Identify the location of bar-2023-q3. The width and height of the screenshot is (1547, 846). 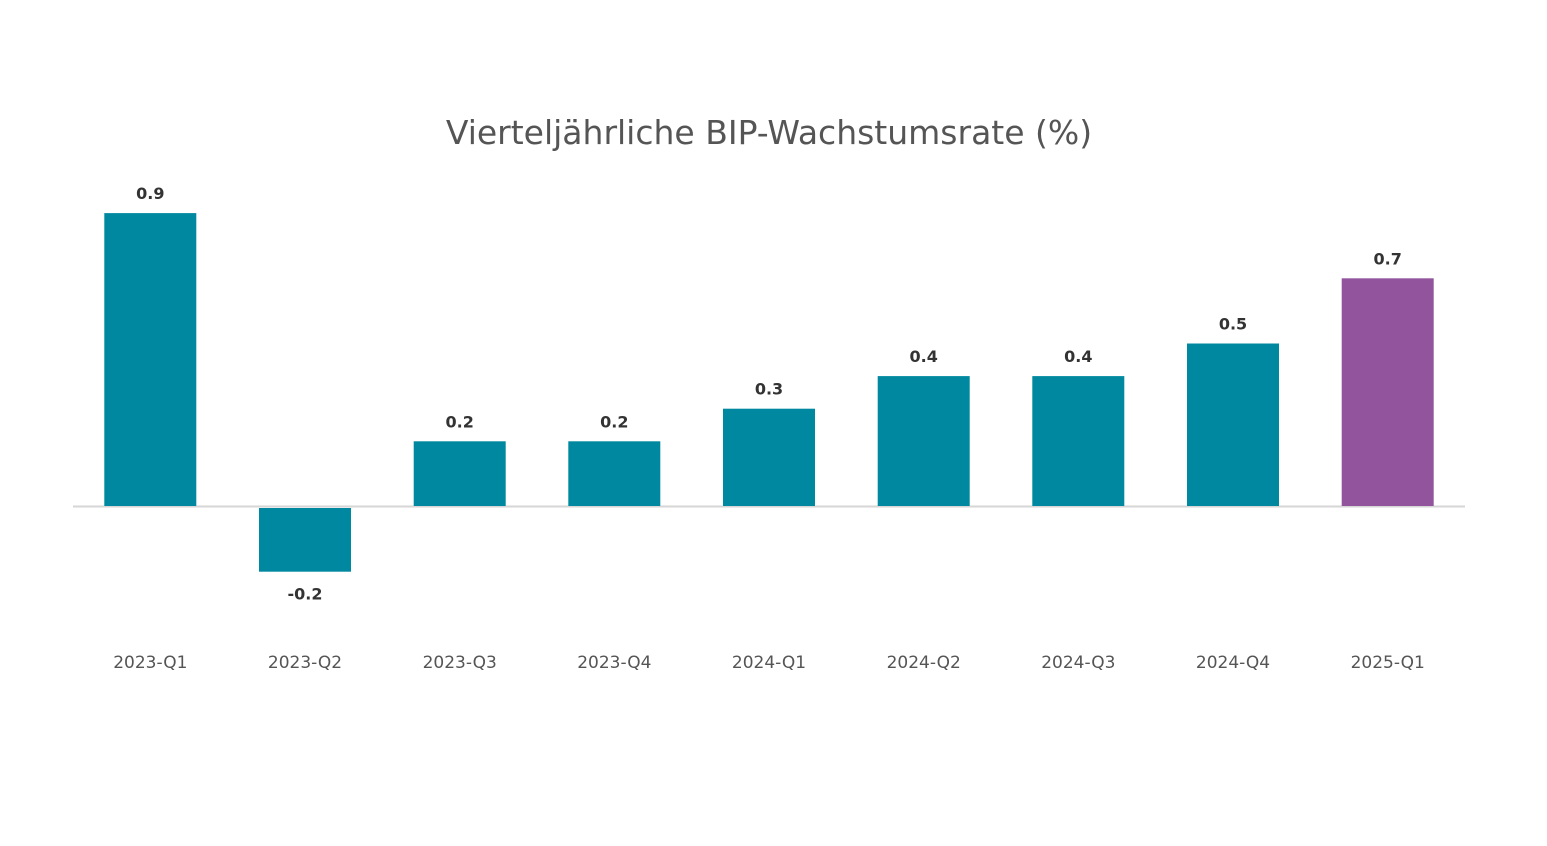
(459, 473).